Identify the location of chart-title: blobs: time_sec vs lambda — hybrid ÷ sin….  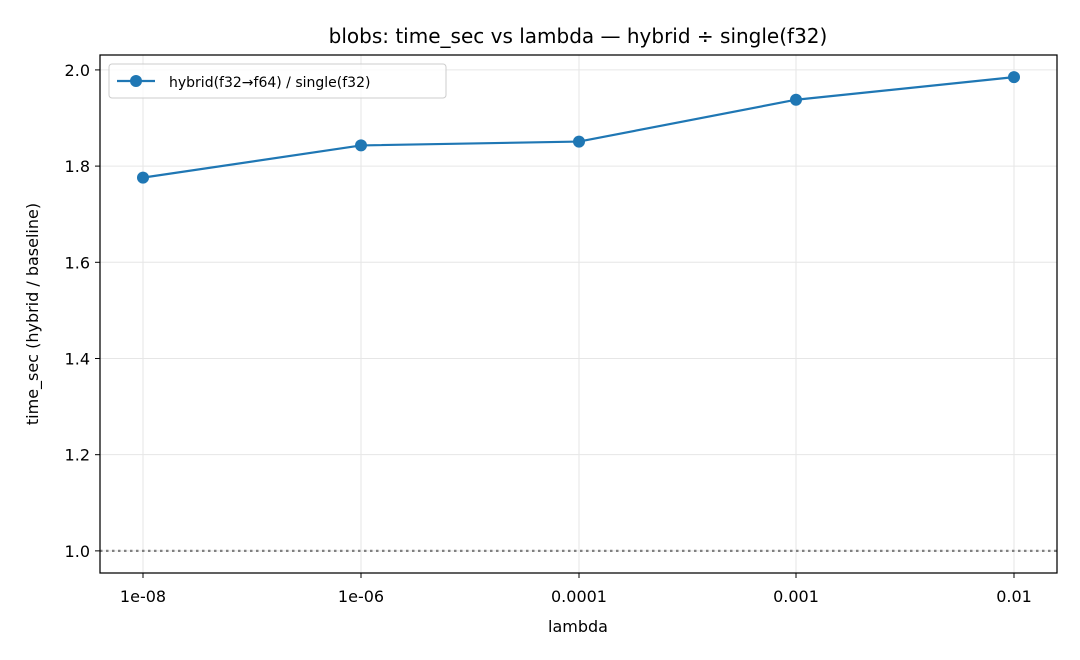
(578, 36).